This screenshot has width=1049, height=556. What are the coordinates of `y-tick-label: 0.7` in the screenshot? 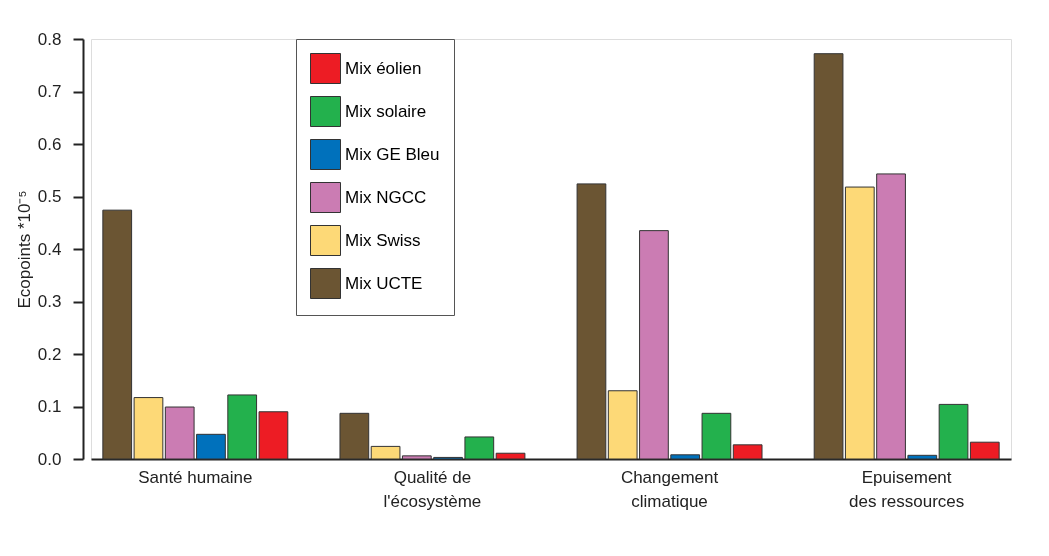 It's located at (49, 91).